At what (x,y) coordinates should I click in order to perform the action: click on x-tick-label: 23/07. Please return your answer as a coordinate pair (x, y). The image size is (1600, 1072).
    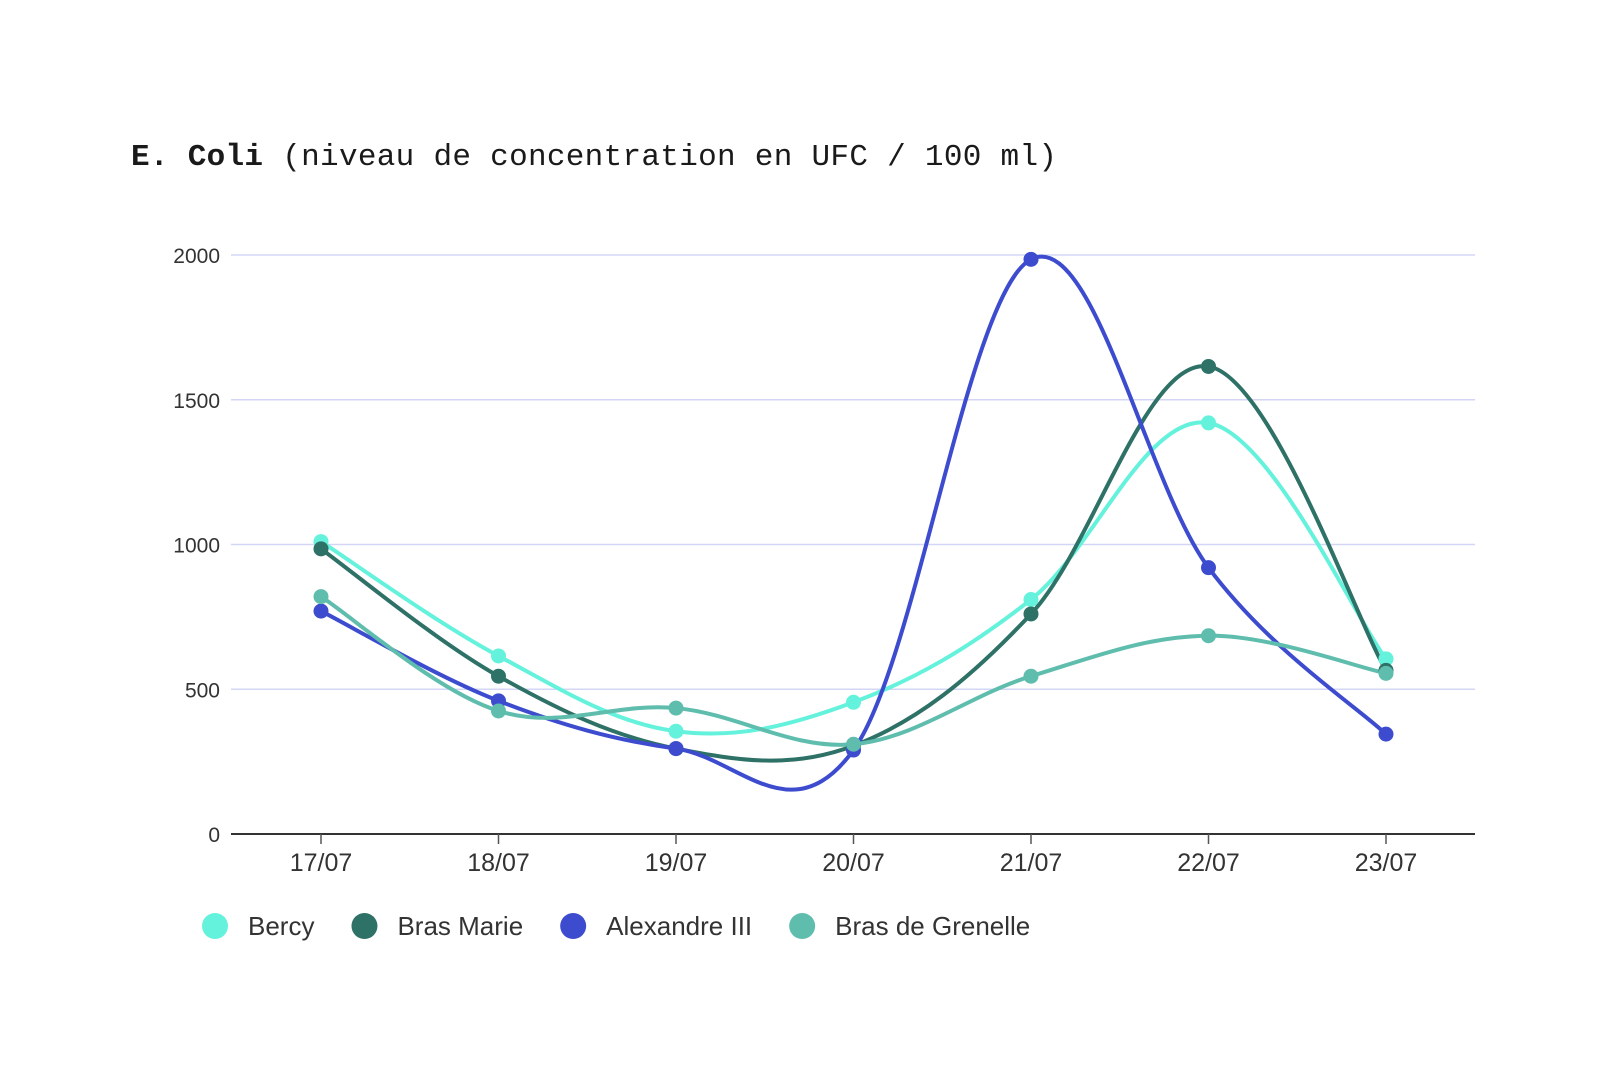
    Looking at the image, I should click on (1386, 863).